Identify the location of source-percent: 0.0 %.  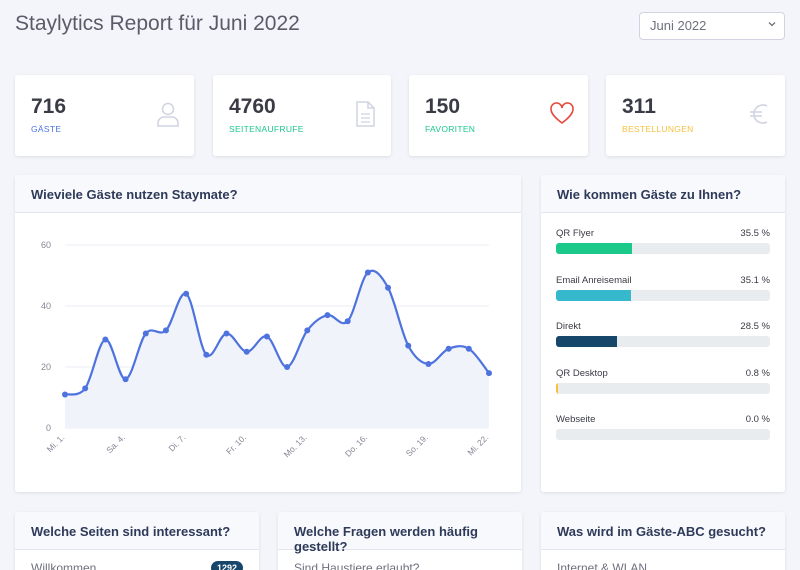
(757, 419).